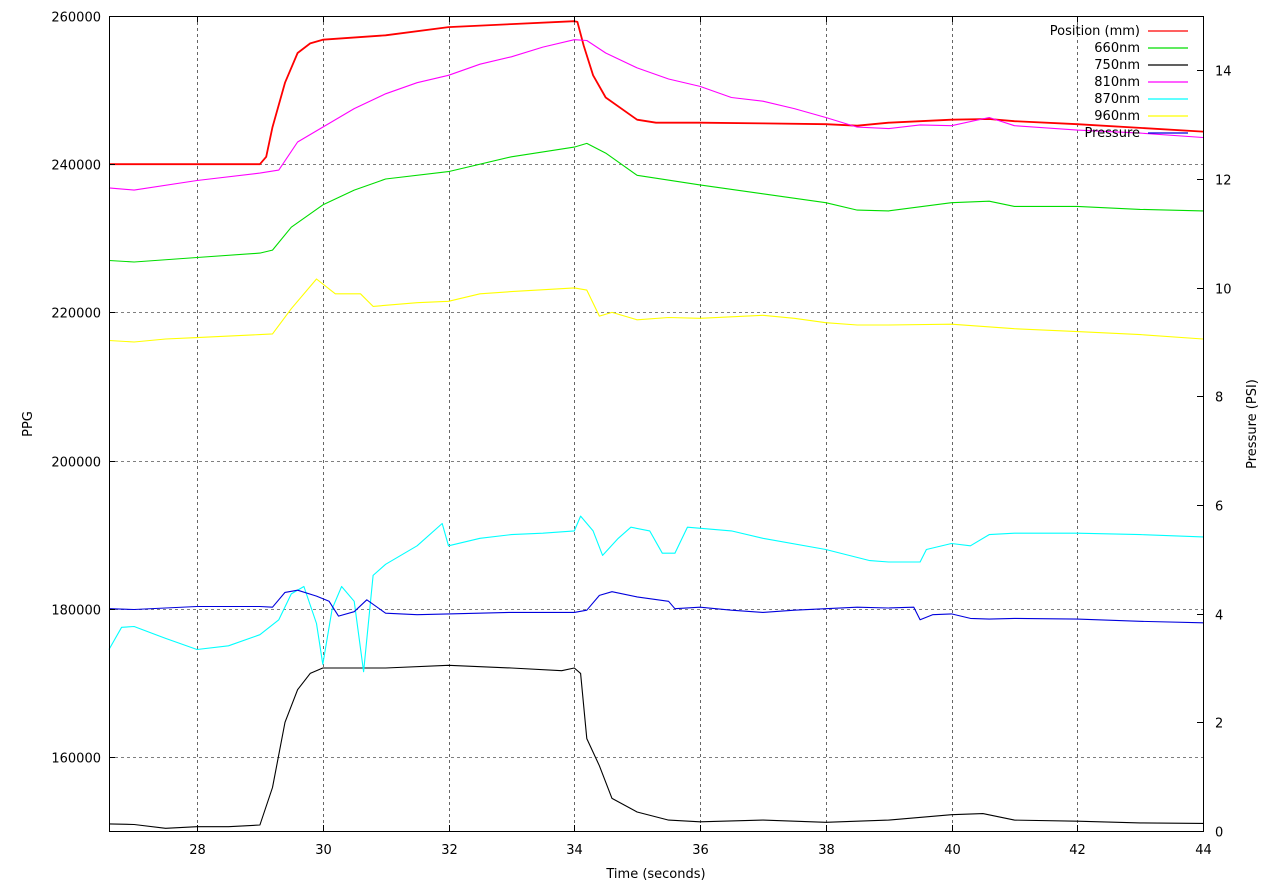  What do you see at coordinates (76, 463) in the screenshot?
I see `y-tick-label: 200000` at bounding box center [76, 463].